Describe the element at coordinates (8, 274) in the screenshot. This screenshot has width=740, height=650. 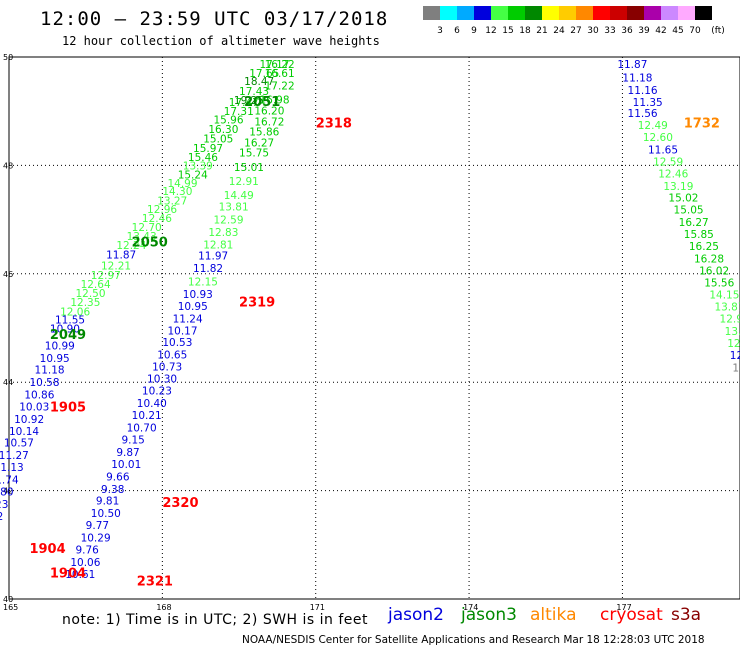
I see `lat-label: 46` at that location.